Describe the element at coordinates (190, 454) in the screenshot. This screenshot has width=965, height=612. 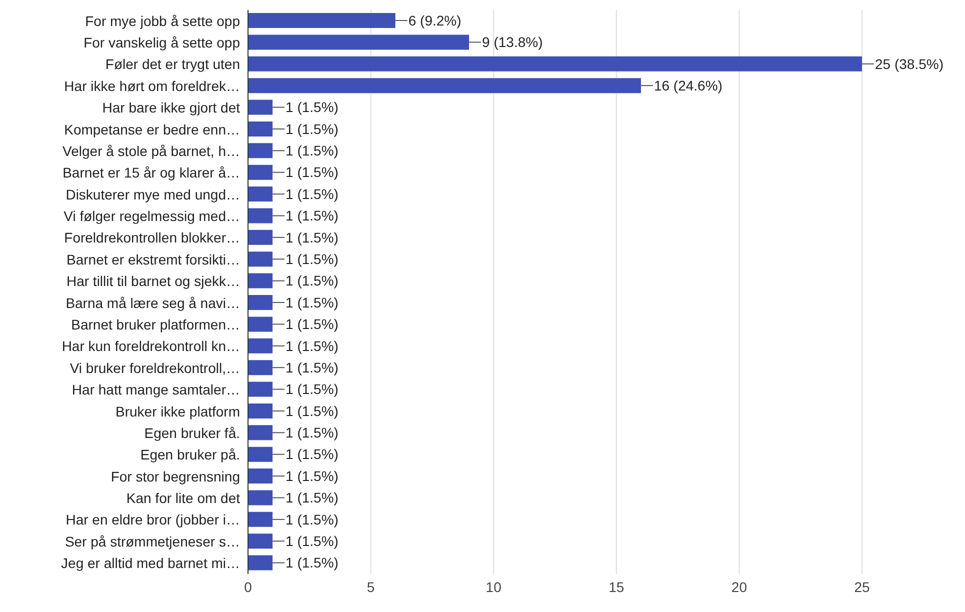
I see `y-tick-label: Egen bruker på.` at that location.